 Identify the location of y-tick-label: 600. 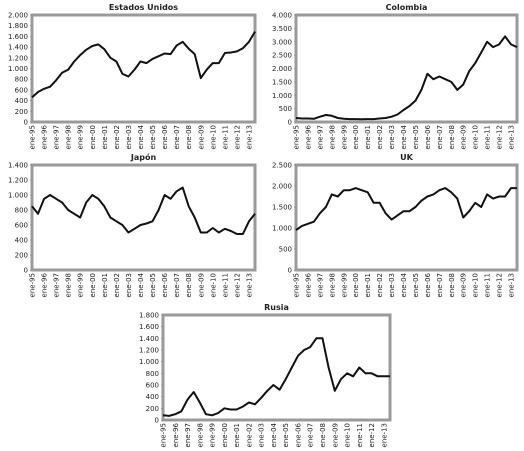
(152, 386).